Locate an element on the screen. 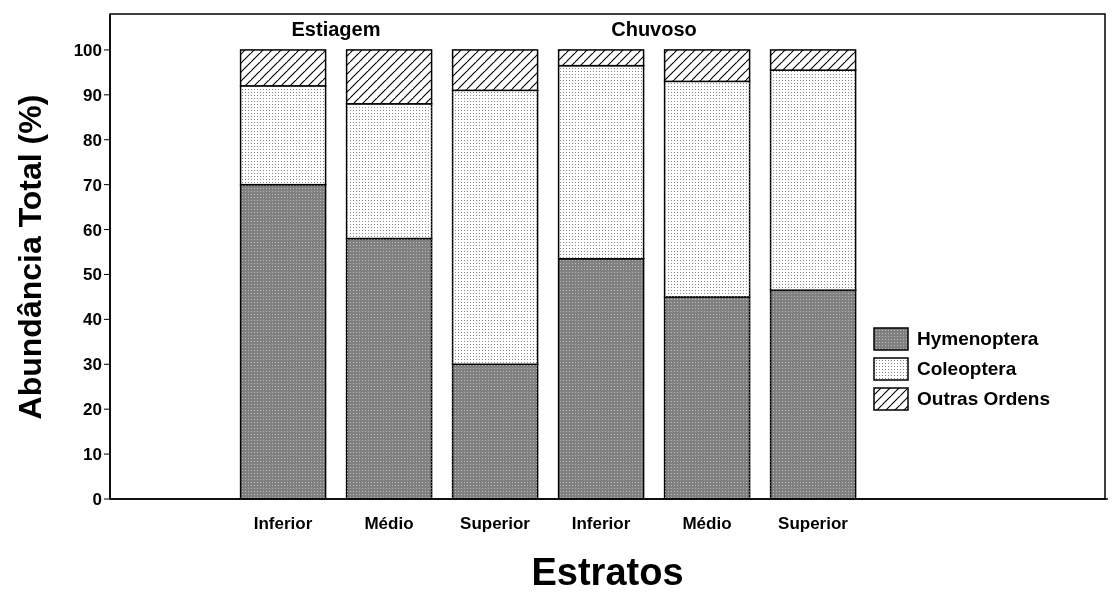  y-tick-label: 30 is located at coordinates (92, 365).